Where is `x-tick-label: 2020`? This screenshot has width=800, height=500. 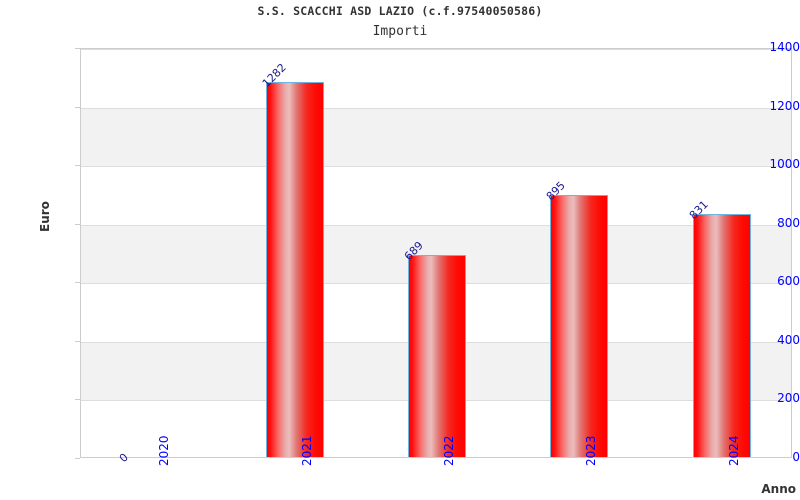 x-tick-label: 2020 is located at coordinates (164, 450).